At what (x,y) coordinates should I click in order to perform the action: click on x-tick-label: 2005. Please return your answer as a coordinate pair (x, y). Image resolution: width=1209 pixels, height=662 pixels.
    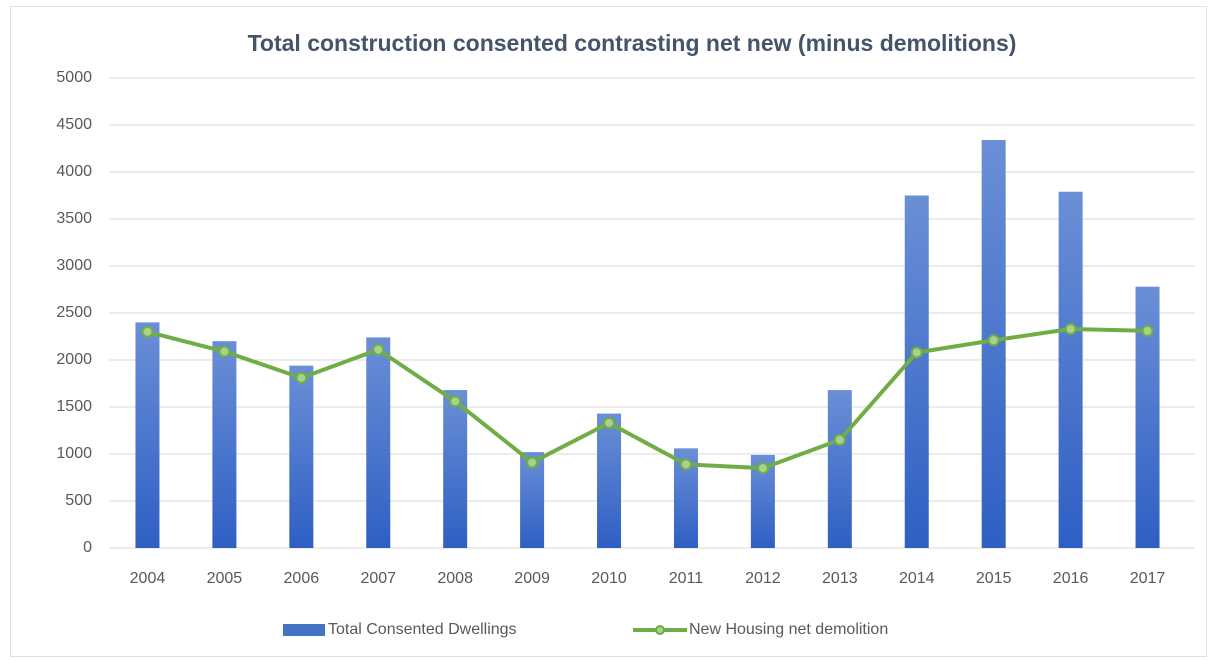
    Looking at the image, I should click on (225, 578).